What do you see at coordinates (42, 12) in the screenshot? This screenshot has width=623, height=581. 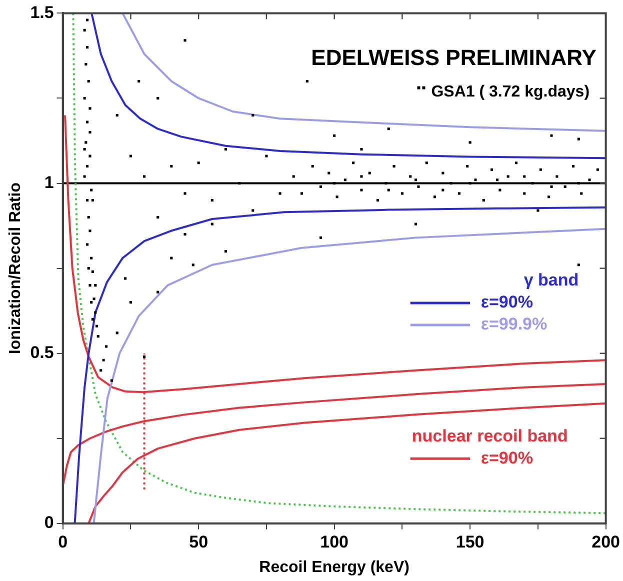 I see `y-tick-label: 1.5` at bounding box center [42, 12].